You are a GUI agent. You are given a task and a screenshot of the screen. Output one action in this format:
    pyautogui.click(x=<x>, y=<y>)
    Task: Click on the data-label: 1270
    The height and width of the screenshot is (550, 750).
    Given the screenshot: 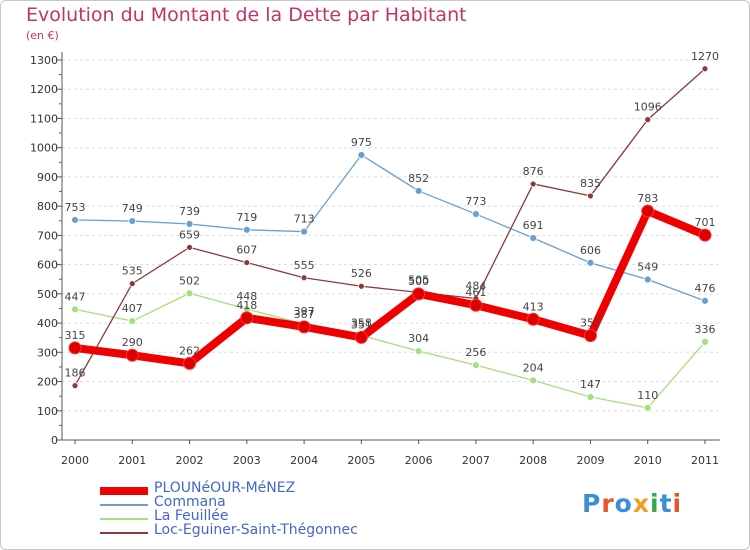 What is the action you would take?
    pyautogui.click(x=705, y=56)
    